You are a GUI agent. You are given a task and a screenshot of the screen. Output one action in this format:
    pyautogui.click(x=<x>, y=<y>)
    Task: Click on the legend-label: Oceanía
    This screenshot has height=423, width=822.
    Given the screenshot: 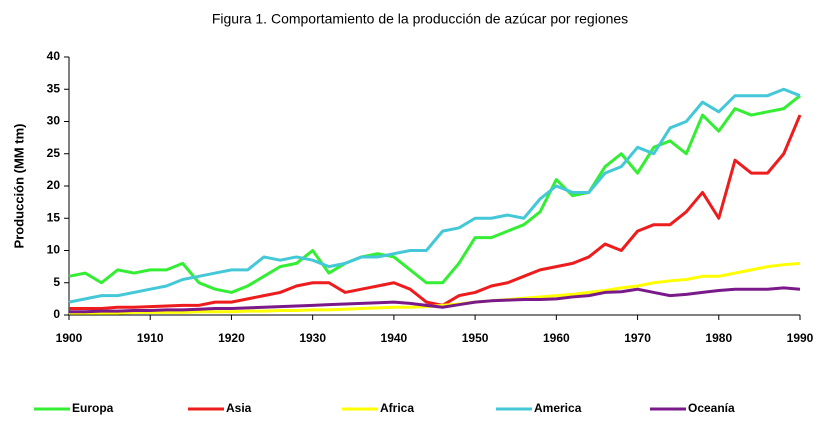 What is the action you would take?
    pyautogui.click(x=711, y=408)
    